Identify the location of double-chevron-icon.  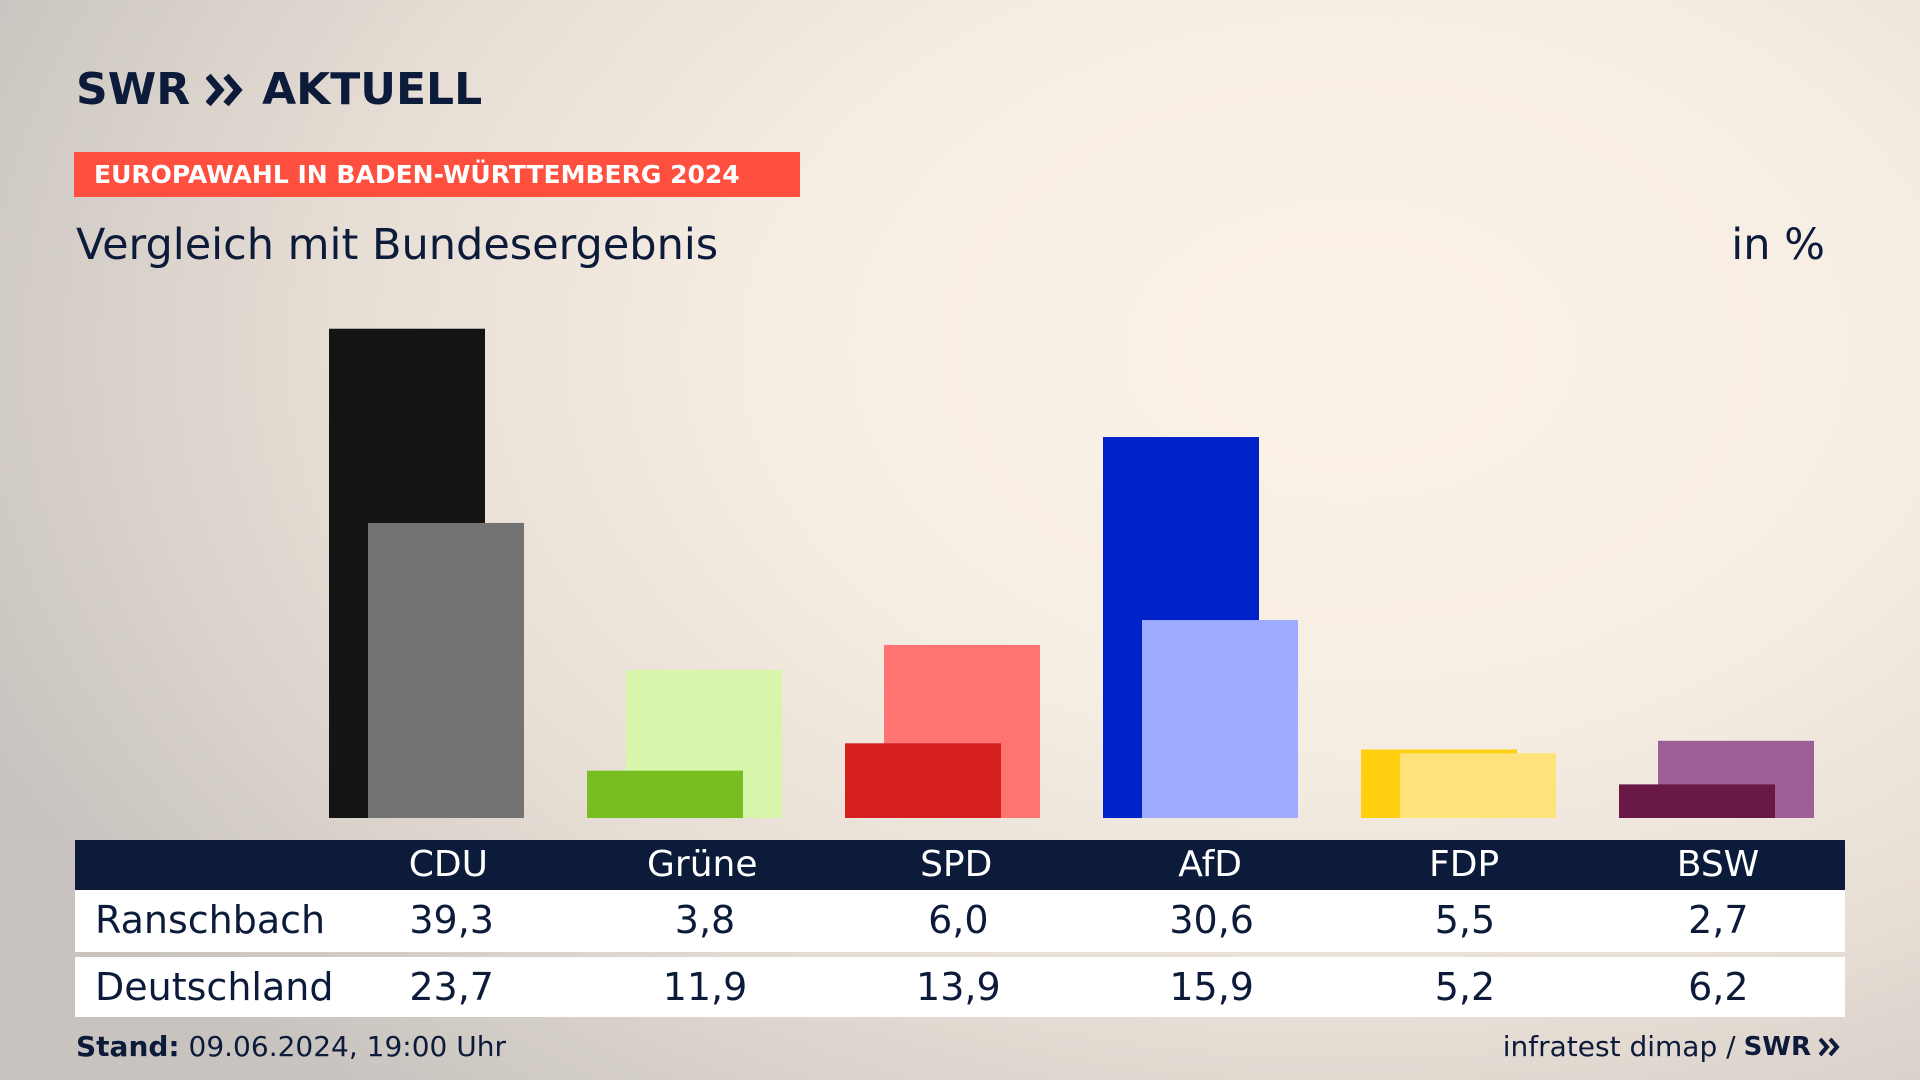
(224, 89).